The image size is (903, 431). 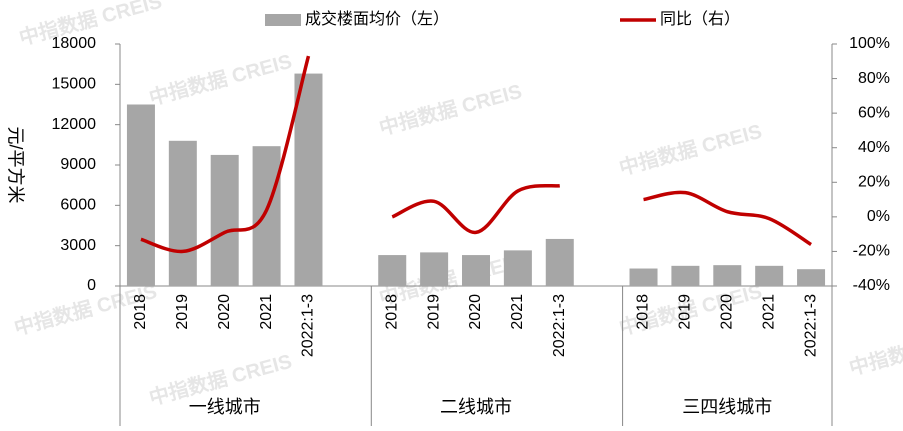 I want to click on y2-tick-label: -20%, so click(x=871, y=251).